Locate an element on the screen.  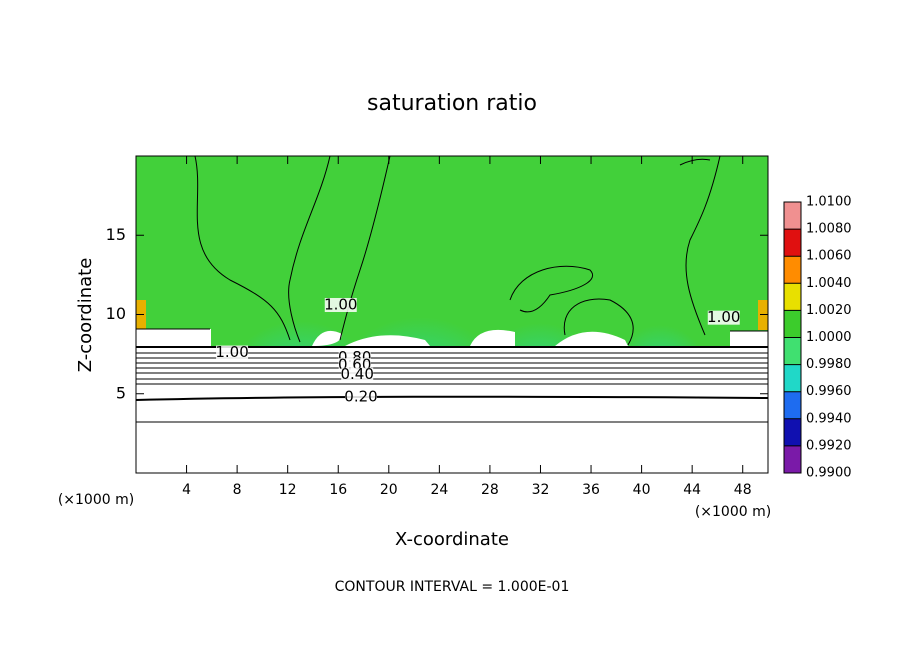
contour-label: 0.40 is located at coordinates (356, 374).